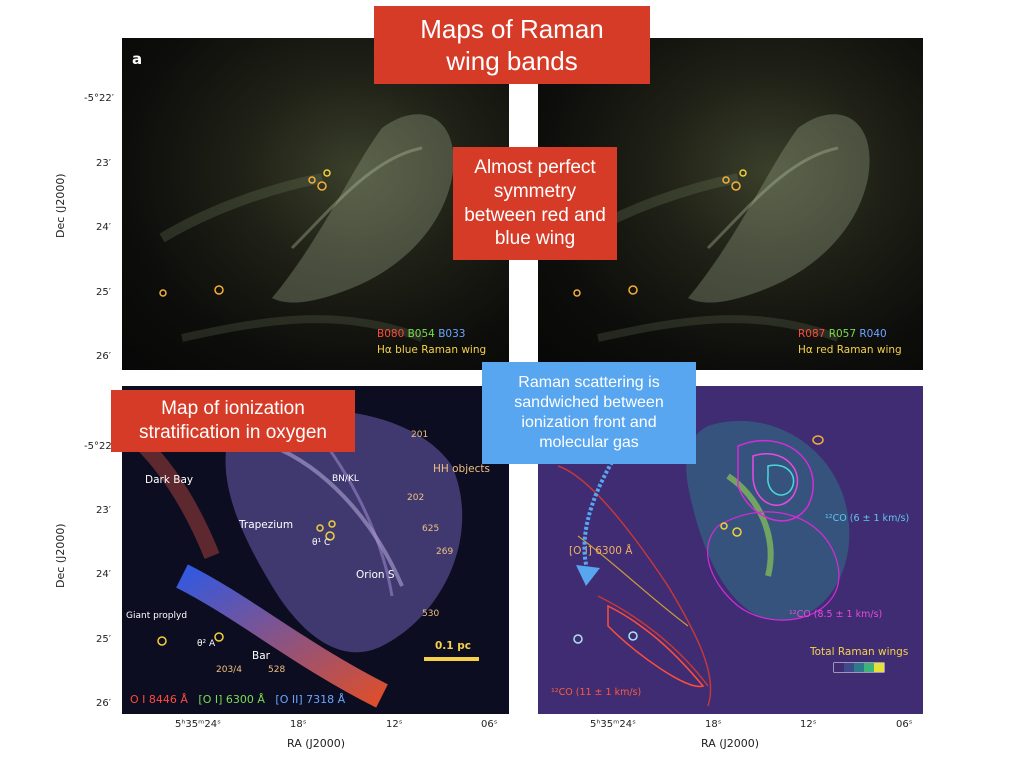  Describe the element at coordinates (445, 552) in the screenshot. I see `label-269: 269` at that location.